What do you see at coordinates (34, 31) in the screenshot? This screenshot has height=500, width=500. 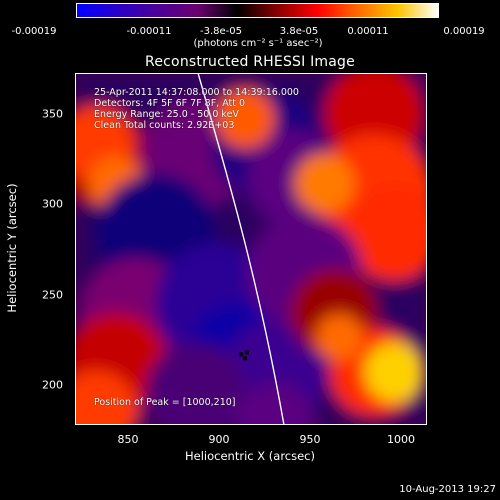 I see `colorbar-tick: -0.00019` at bounding box center [34, 31].